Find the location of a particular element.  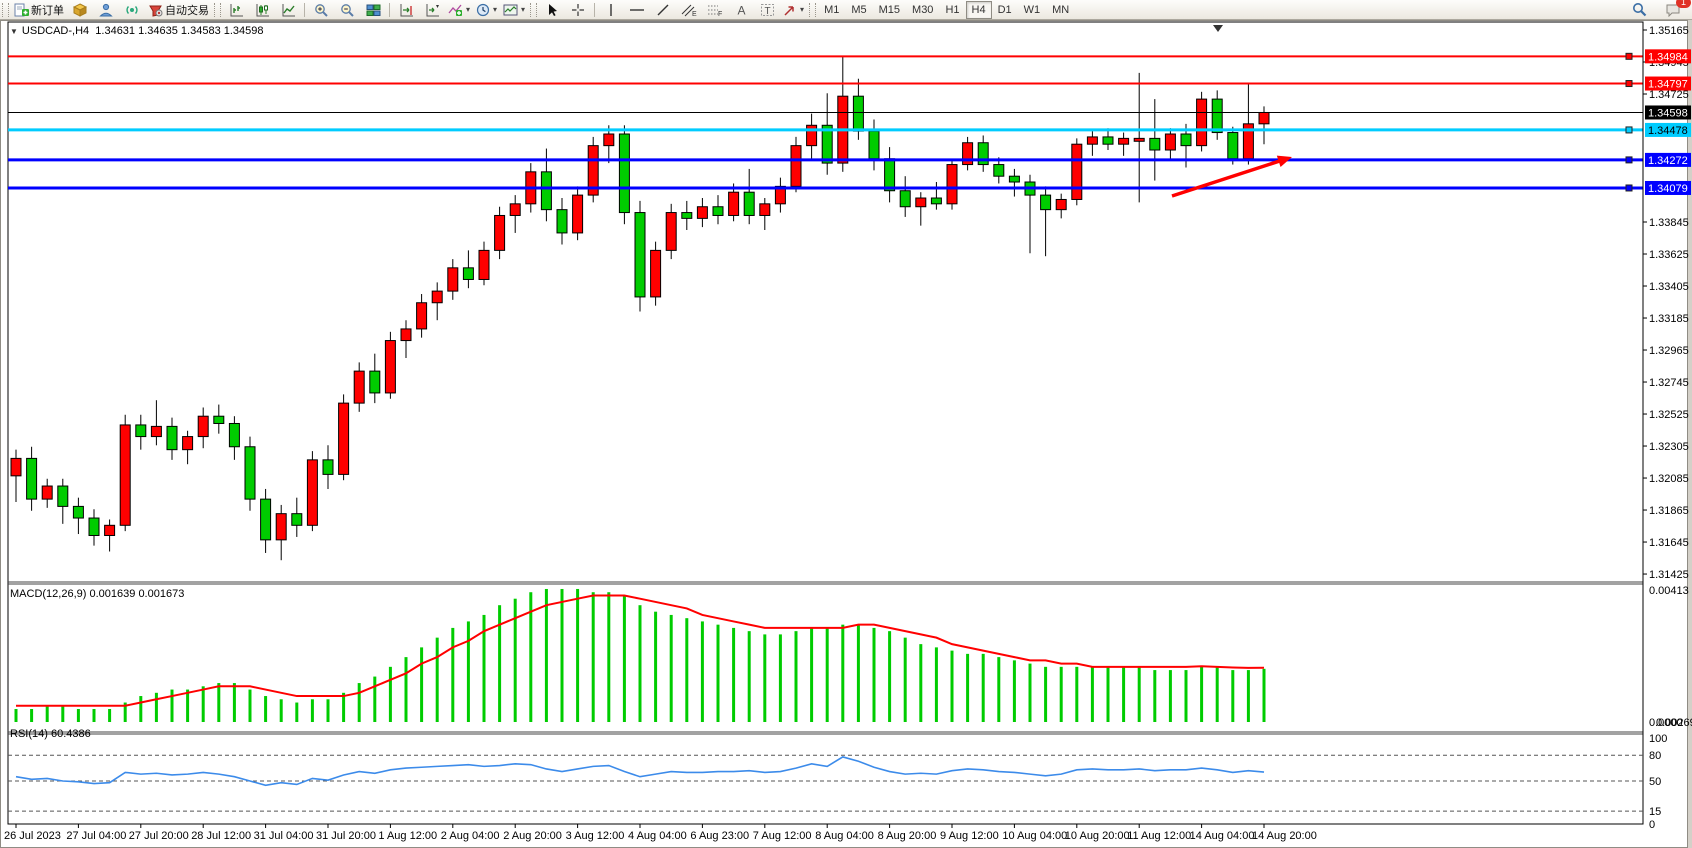

navigator-button is located at coordinates (106, 9).